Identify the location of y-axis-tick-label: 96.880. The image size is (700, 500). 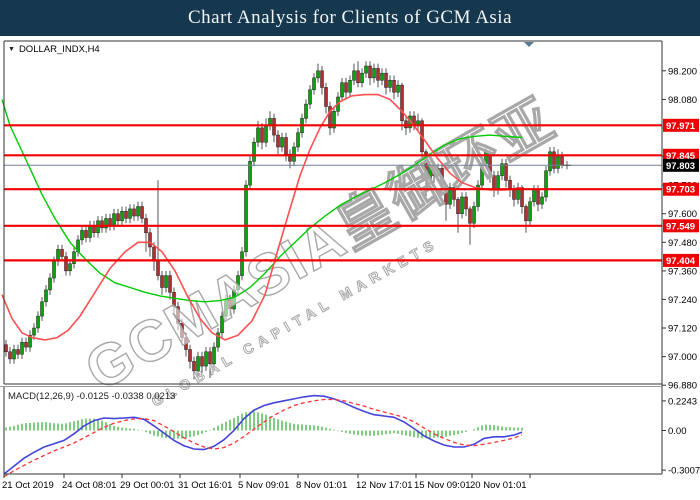
(682, 386).